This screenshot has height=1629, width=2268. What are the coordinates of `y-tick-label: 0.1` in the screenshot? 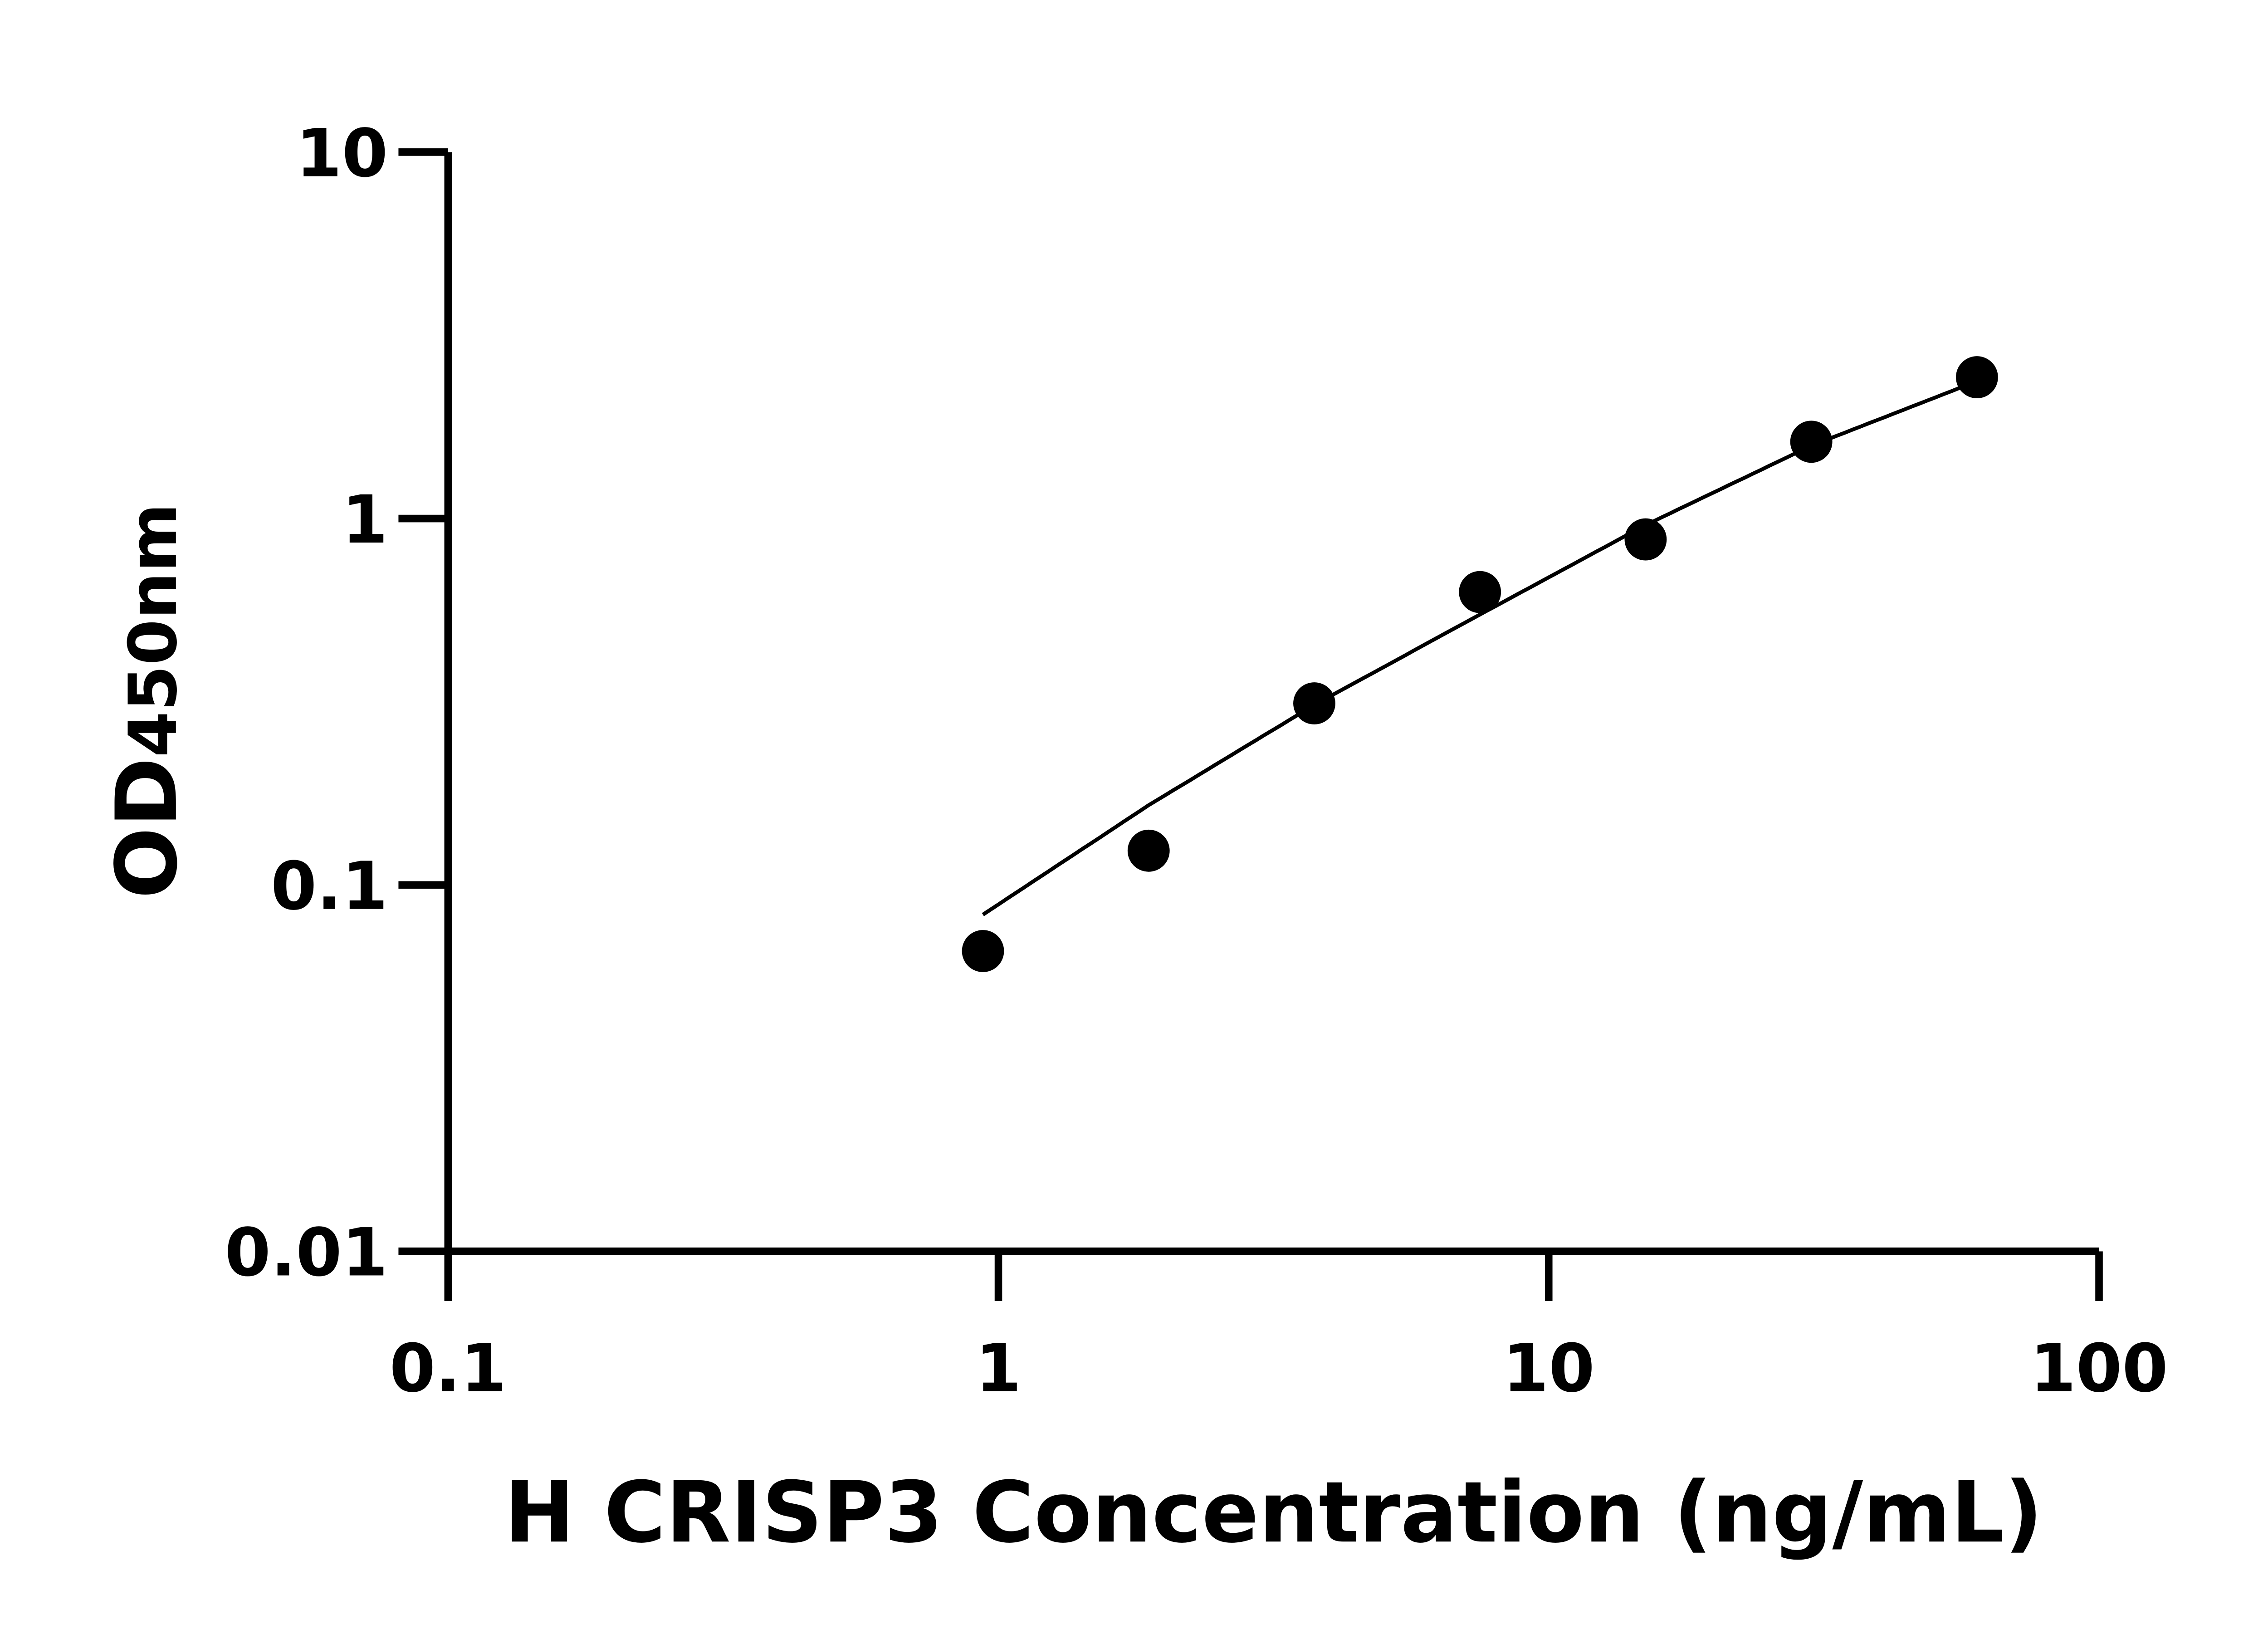 It's located at (330, 886).